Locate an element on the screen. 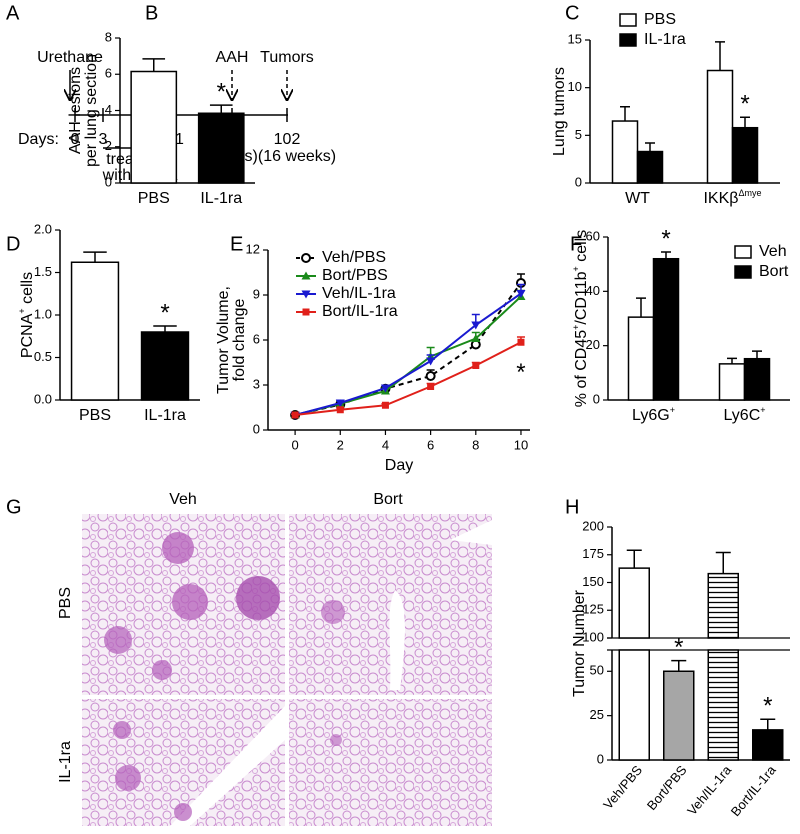  y-tick-label: 0.0 is located at coordinates (43, 398).